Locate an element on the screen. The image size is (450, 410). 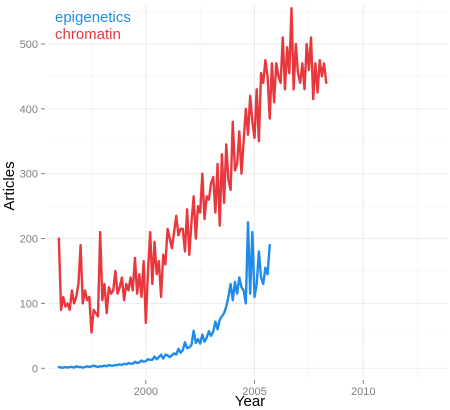
y-axis-title: Articles is located at coordinates (9, 185).